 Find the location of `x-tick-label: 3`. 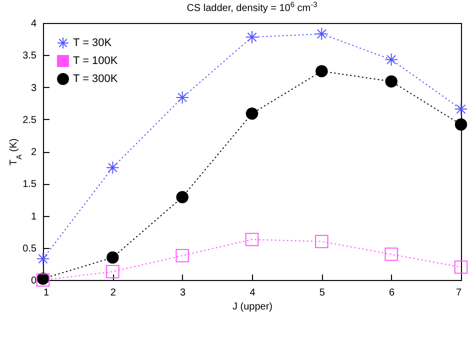

x-tick-label: 3 is located at coordinates (183, 293).